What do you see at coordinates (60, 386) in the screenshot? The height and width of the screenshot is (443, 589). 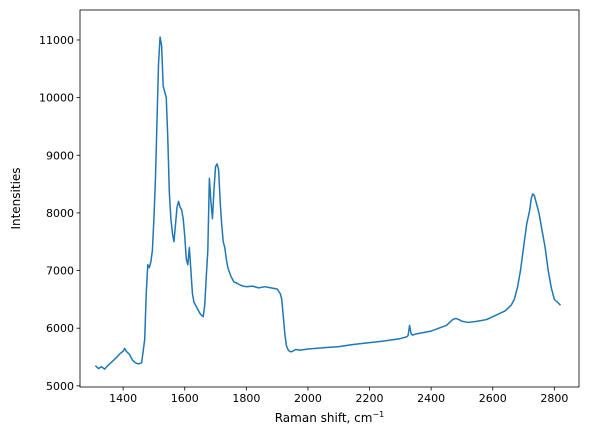 I see `y-tick-label: 5000` at bounding box center [60, 386].